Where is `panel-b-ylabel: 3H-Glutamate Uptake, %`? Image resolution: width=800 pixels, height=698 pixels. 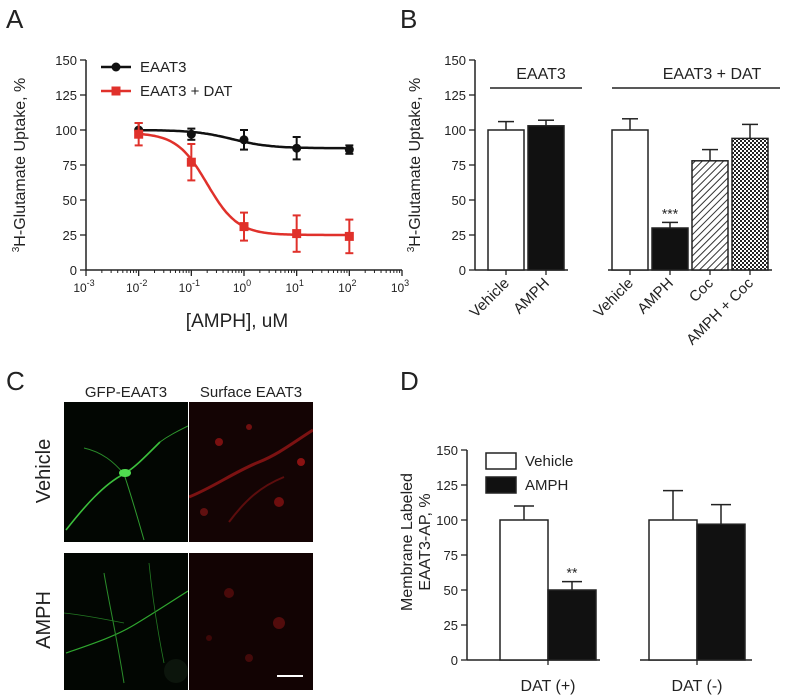 panel-b-ylabel: 3H-Glutamate Uptake, % is located at coordinates (415, 165).